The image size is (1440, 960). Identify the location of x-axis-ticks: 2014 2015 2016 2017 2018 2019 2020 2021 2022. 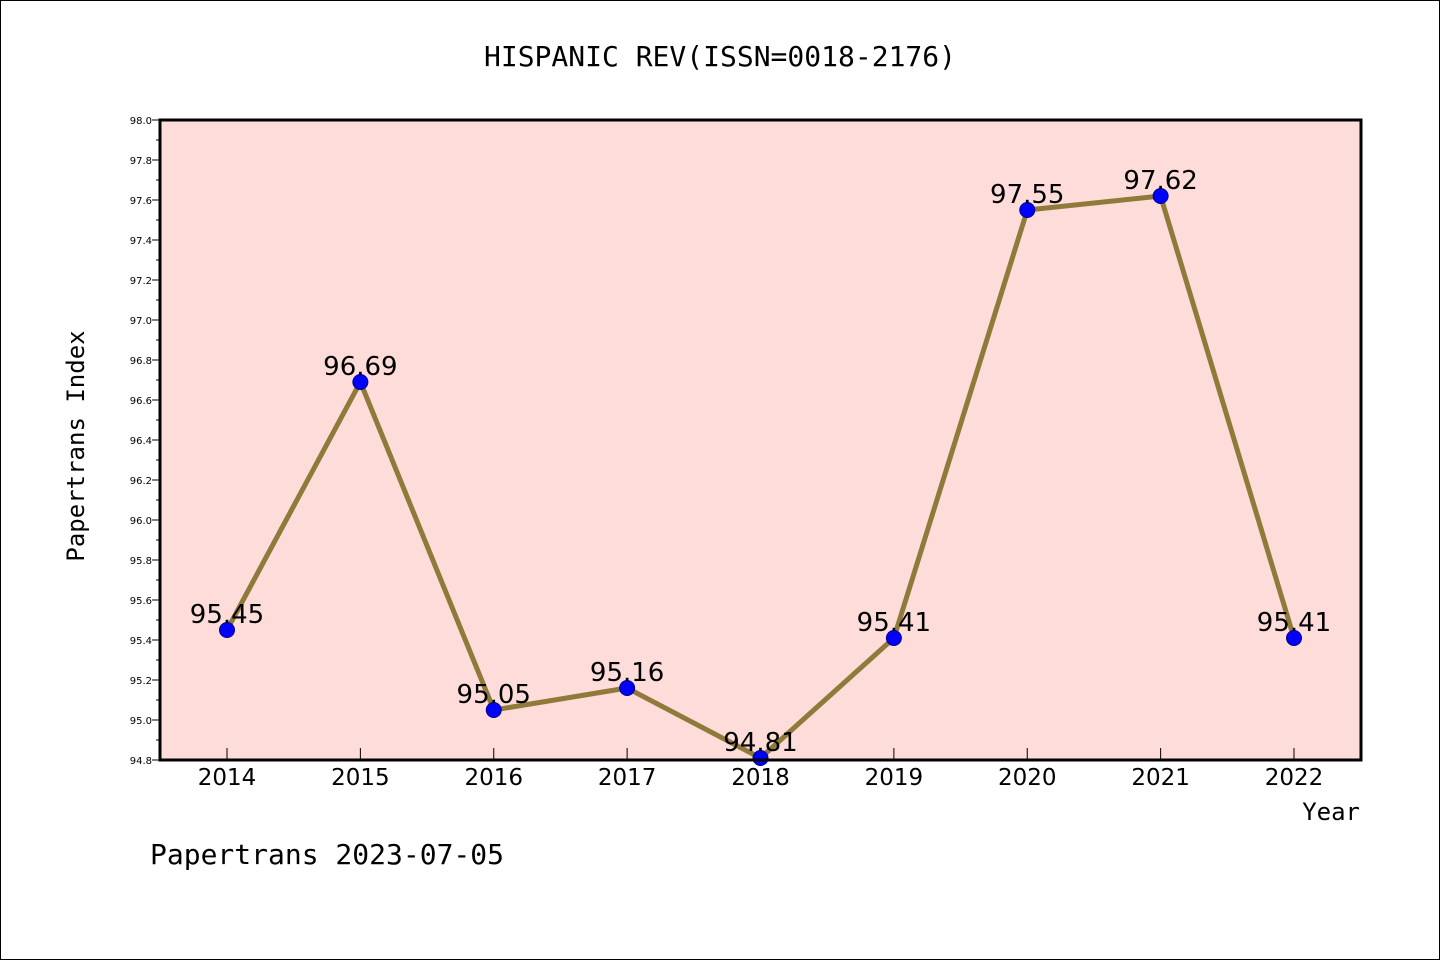
(761, 769).